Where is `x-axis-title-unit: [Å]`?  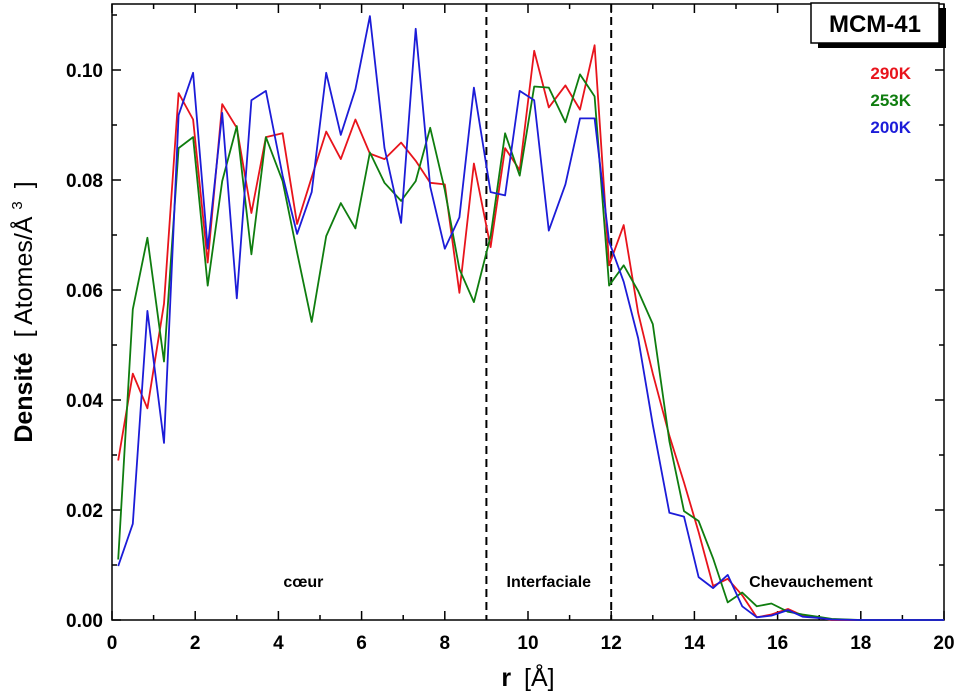
x-axis-title-unit: [Å] is located at coordinates (539, 677).